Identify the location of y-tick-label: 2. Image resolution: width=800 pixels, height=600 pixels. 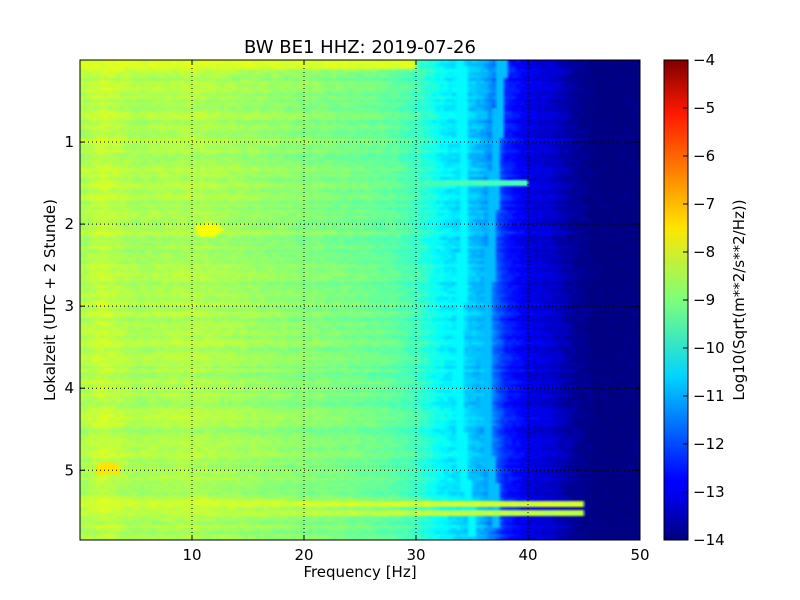
(69, 224).